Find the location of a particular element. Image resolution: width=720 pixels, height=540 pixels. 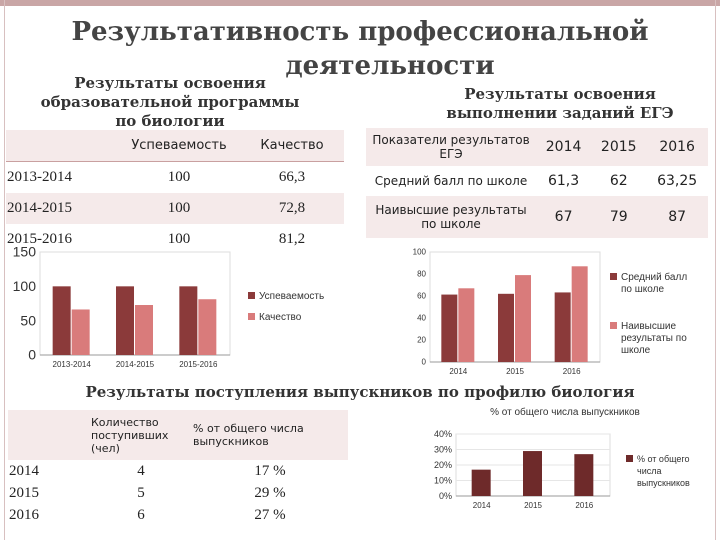

page-title-line2: деятельности is located at coordinates (390, 66).